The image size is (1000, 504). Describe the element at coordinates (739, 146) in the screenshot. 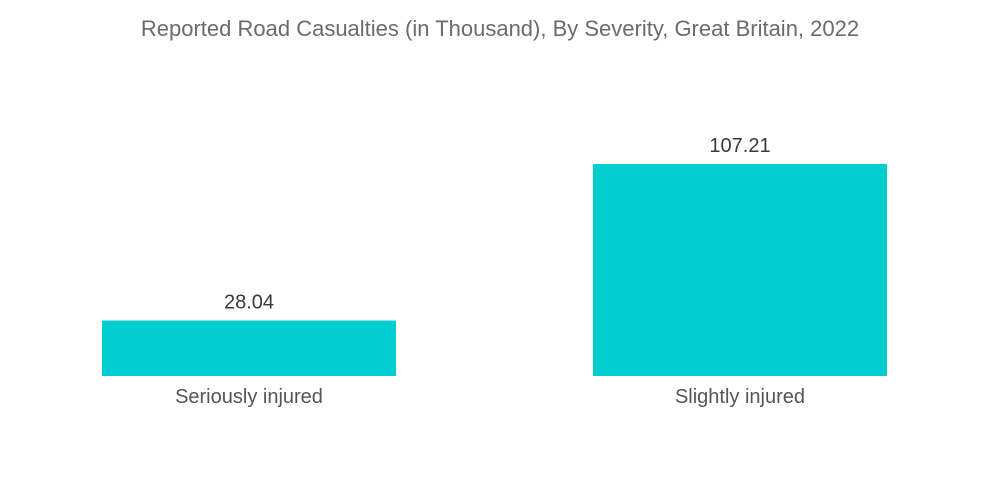

I see `data-label-slightly-injured: 107.21` at that location.